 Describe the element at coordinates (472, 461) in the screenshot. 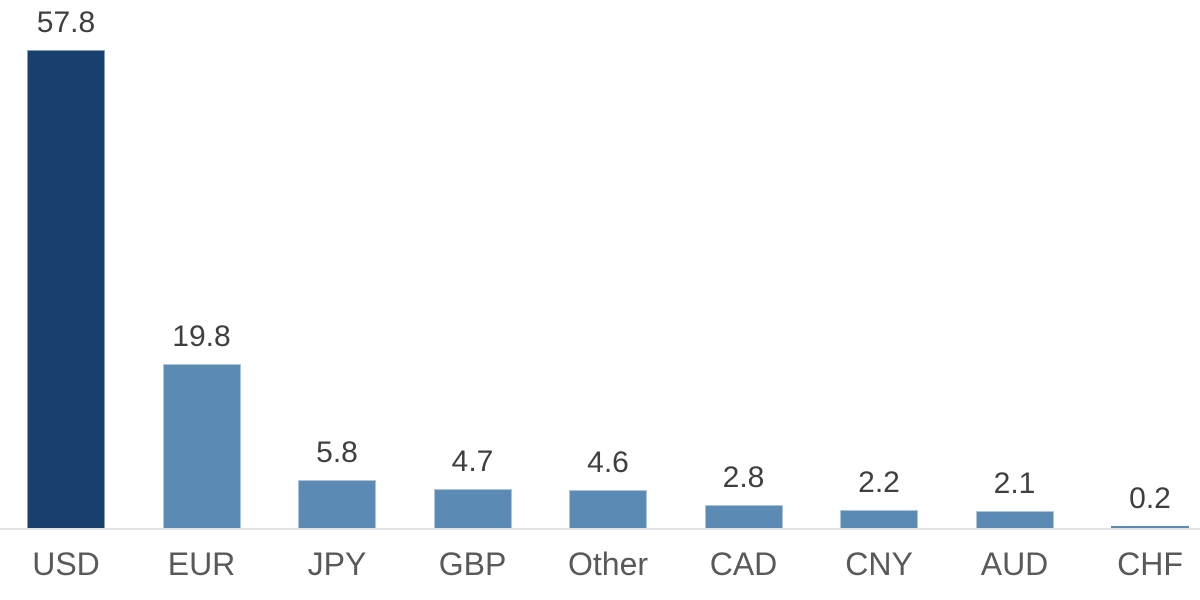

I see `bar-value-label-gbp: 4.7` at that location.